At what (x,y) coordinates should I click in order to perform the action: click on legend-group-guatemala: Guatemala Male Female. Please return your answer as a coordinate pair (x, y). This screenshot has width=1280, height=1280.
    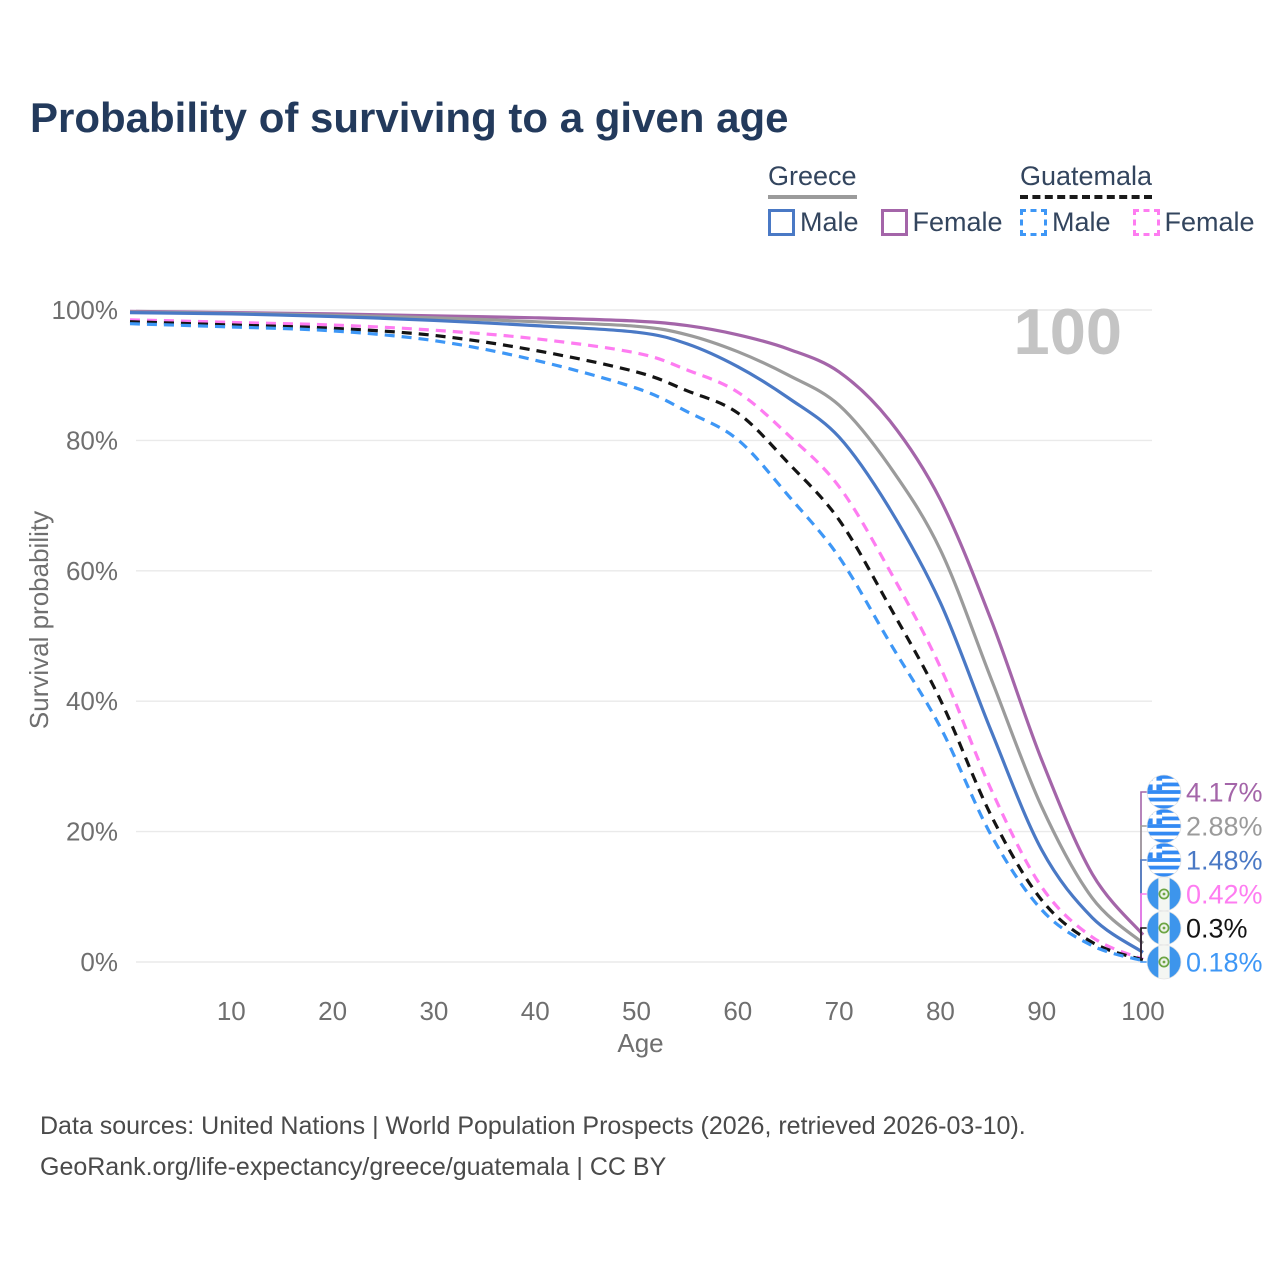
    Looking at the image, I should click on (1137, 199).